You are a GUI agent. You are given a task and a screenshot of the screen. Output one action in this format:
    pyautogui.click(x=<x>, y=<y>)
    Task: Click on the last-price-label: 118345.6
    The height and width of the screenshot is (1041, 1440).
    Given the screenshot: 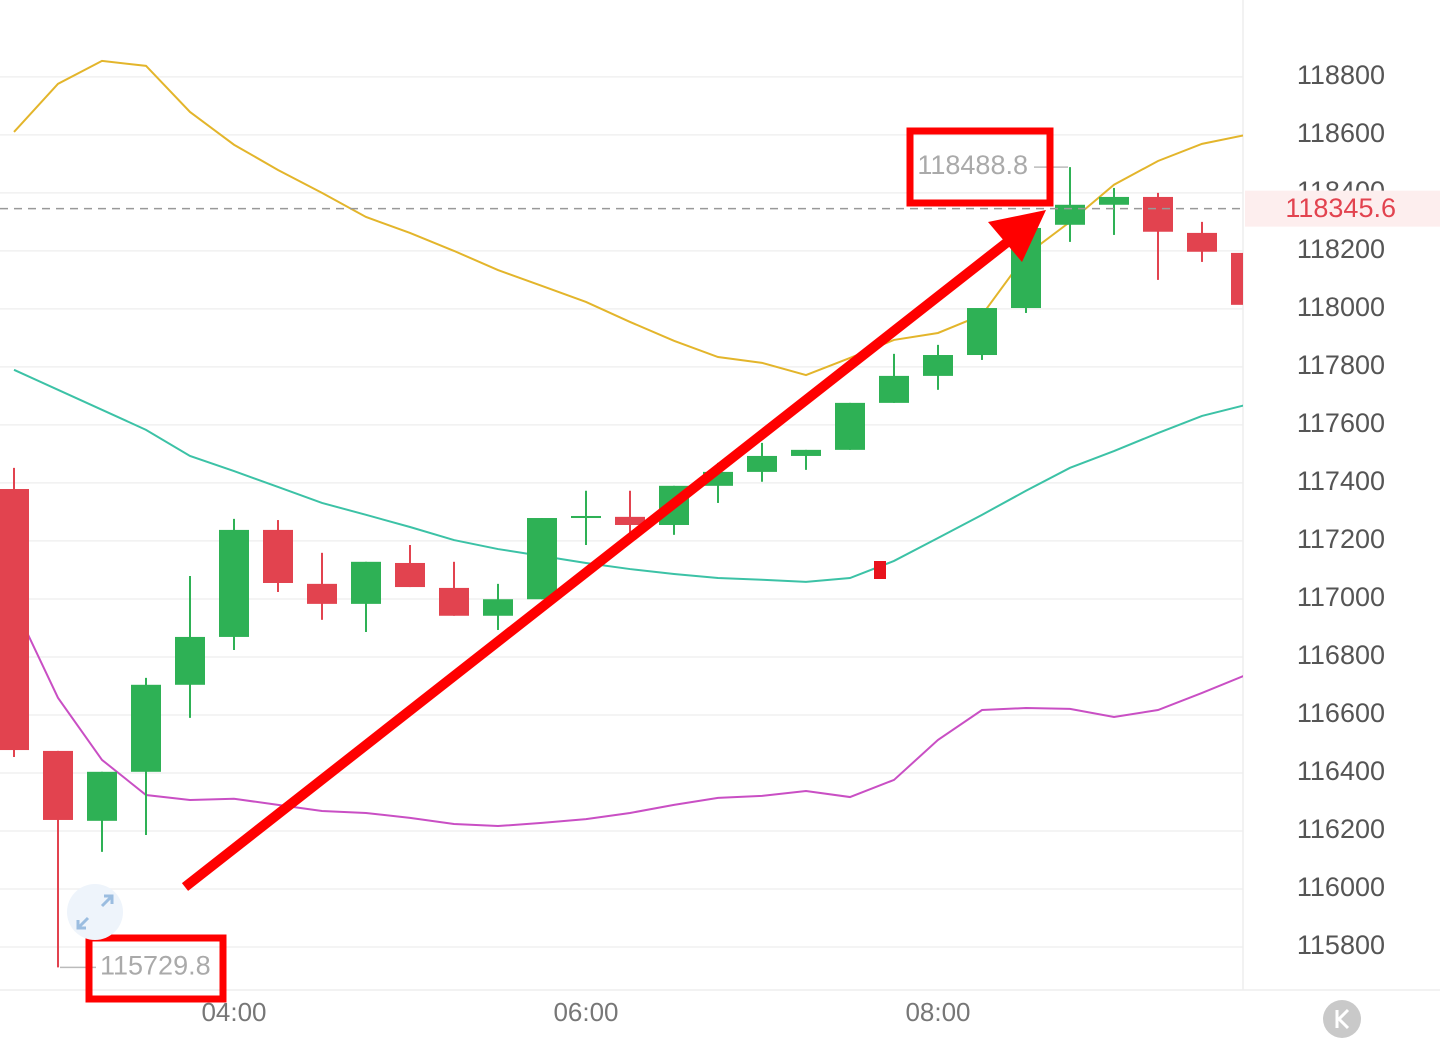 What is the action you would take?
    pyautogui.click(x=1340, y=208)
    